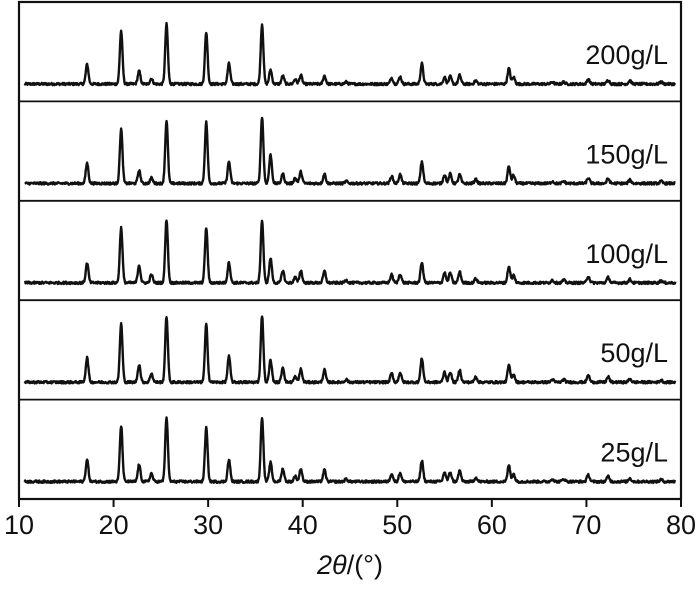 This screenshot has height=593, width=700. What do you see at coordinates (303, 525) in the screenshot?
I see `x-tick-label: 40` at bounding box center [303, 525].